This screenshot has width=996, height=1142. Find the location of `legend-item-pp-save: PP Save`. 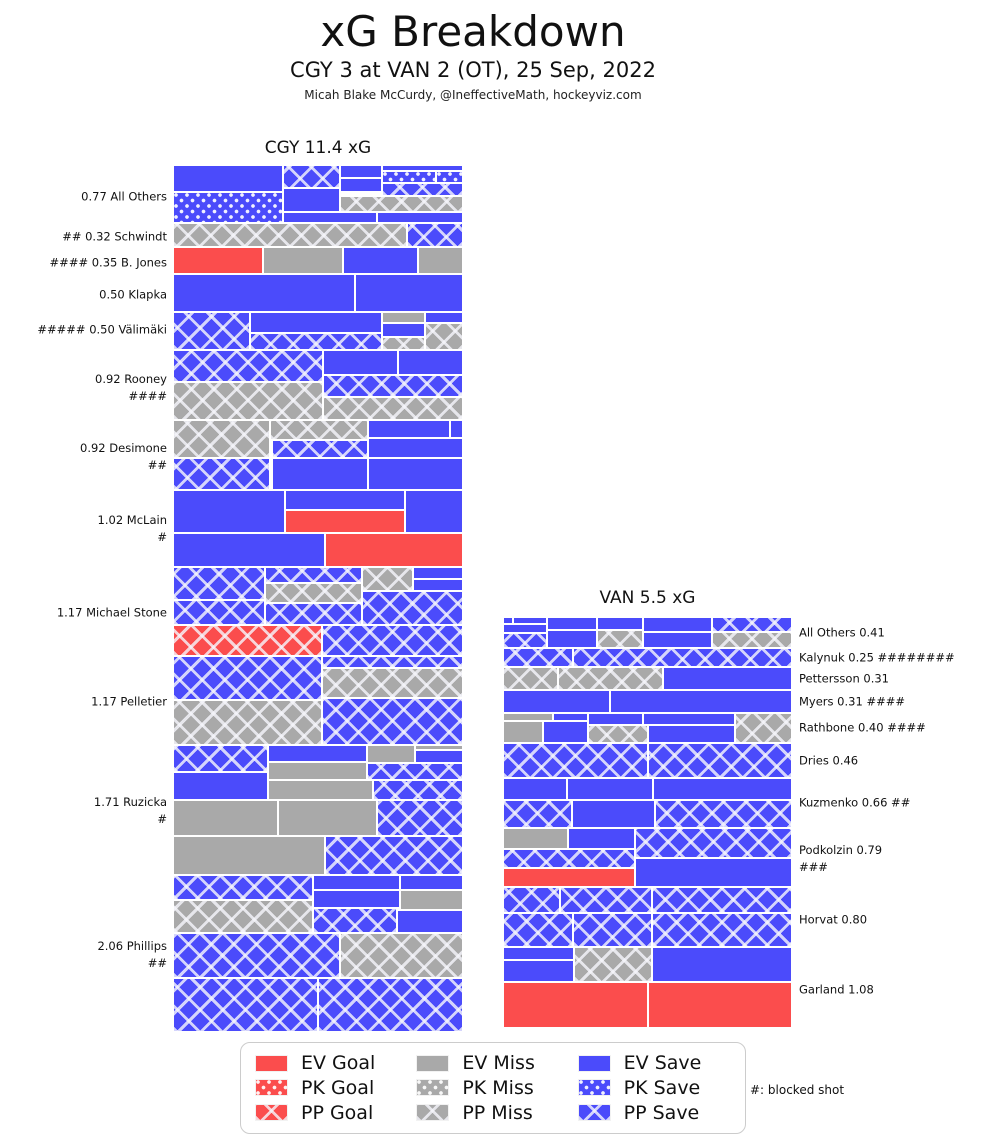

legend-item-pp-save: PP Save is located at coordinates (654, 1112).